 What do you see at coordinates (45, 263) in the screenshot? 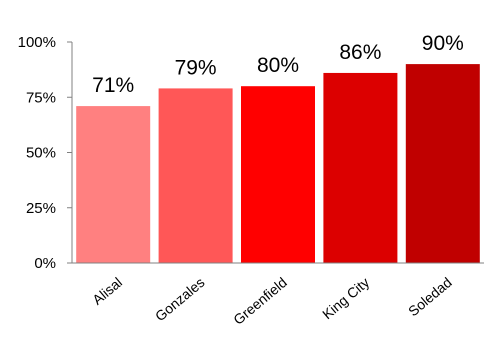
I see `y-tick-label: 0%` at bounding box center [45, 263].